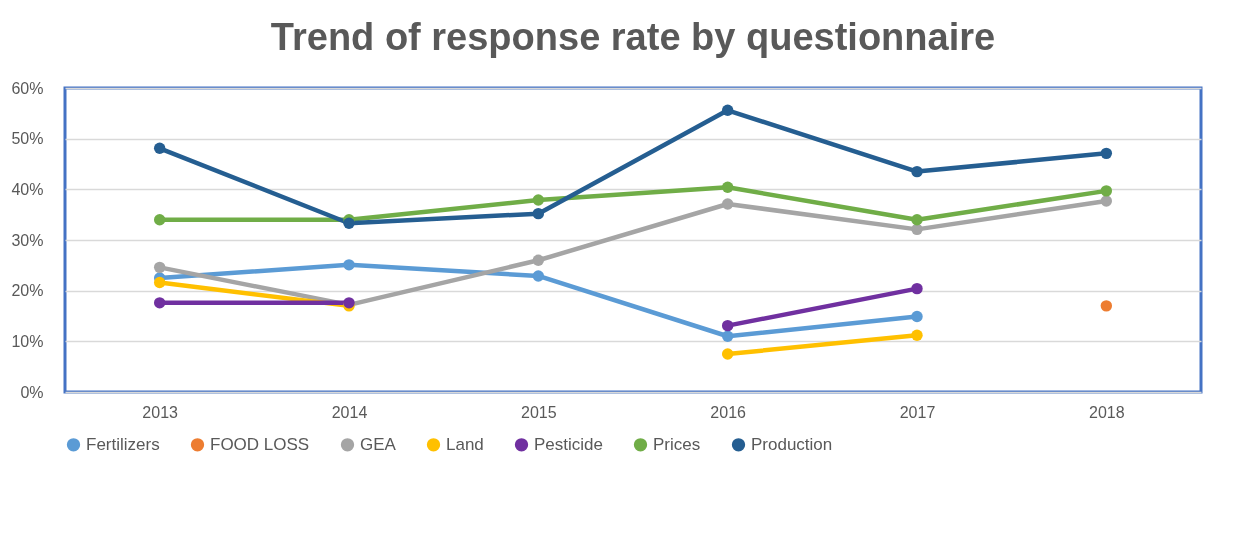  What do you see at coordinates (27, 88) in the screenshot?
I see `y-tick-label: 60%` at bounding box center [27, 88].